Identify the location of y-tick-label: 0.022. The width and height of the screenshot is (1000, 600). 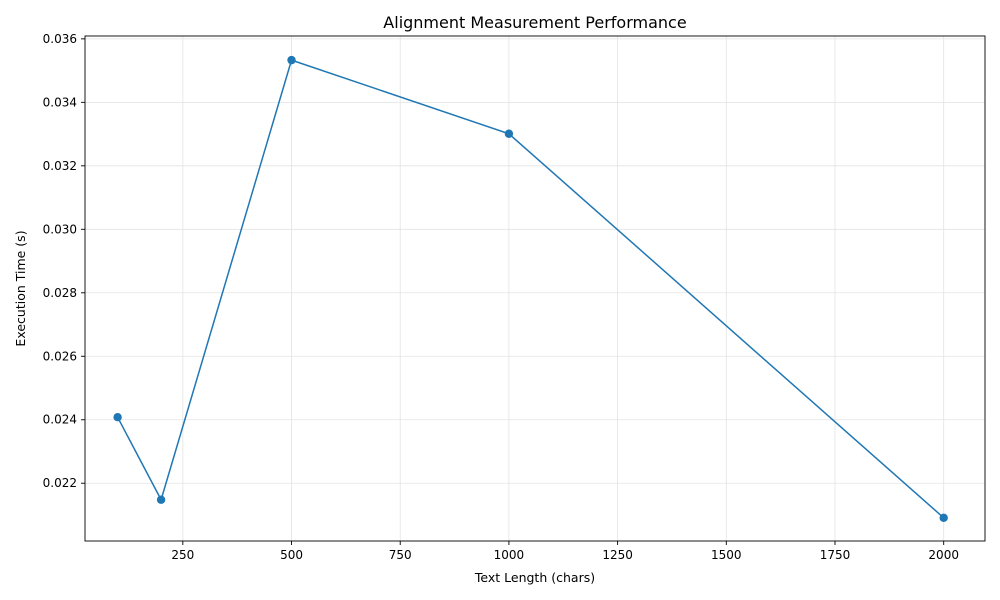
(60, 483).